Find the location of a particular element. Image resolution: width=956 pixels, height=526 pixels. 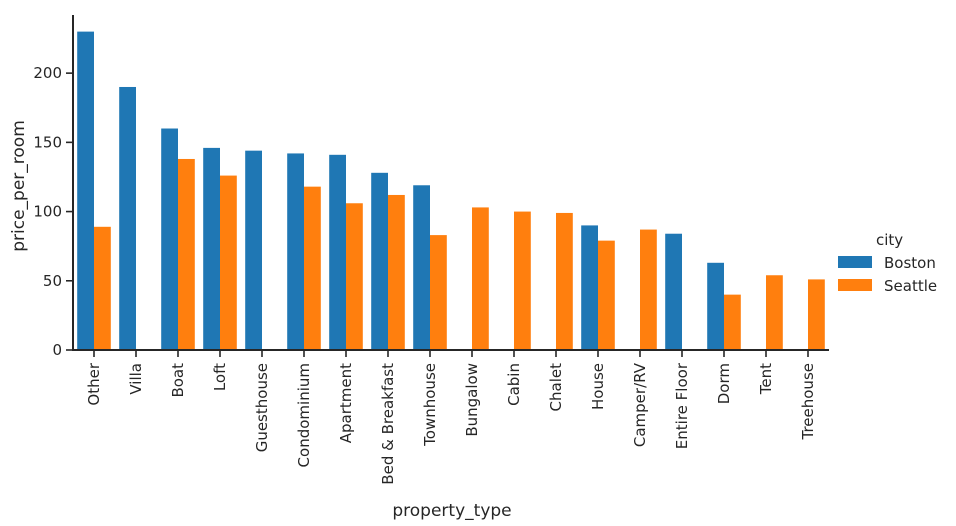

legend-label-boston: Boston is located at coordinates (910, 263).